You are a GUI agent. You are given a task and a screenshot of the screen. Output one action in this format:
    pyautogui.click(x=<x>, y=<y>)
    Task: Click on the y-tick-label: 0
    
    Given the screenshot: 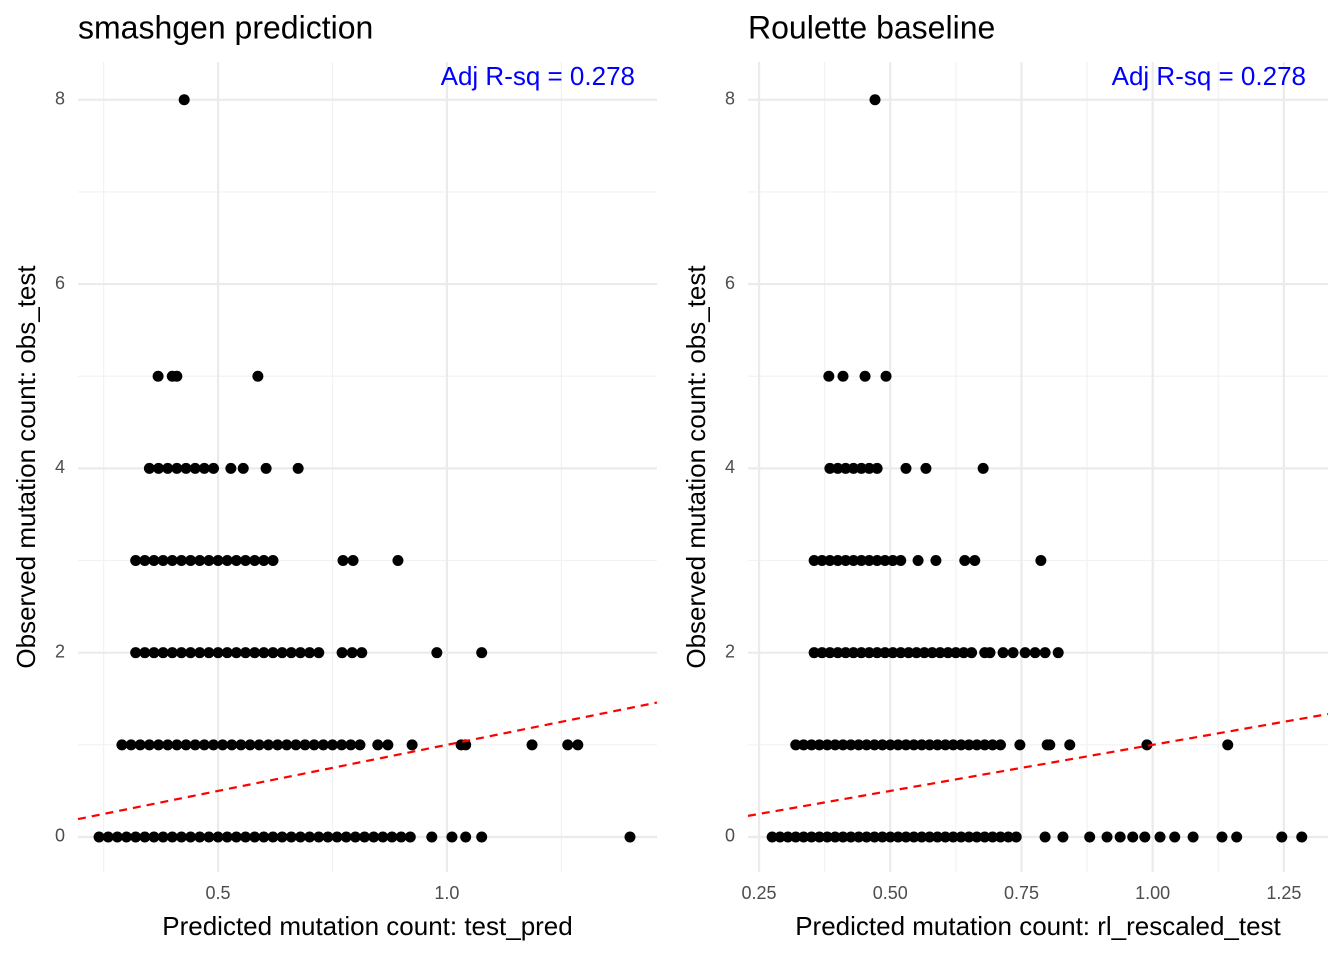 What is the action you would take?
    pyautogui.click(x=60, y=836)
    